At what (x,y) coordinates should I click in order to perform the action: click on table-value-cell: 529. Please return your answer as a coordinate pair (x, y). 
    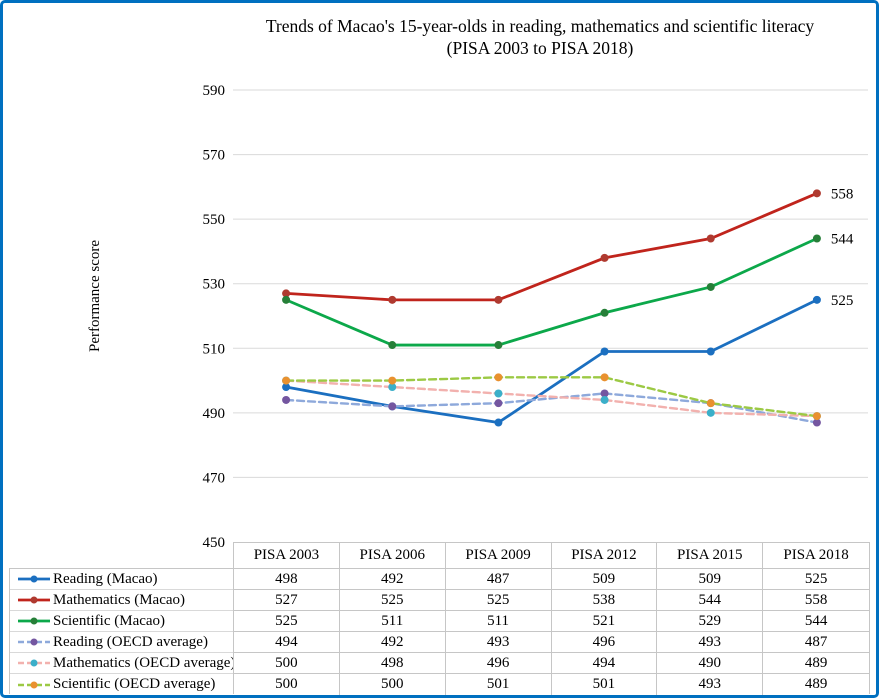
    Looking at the image, I should click on (710, 621).